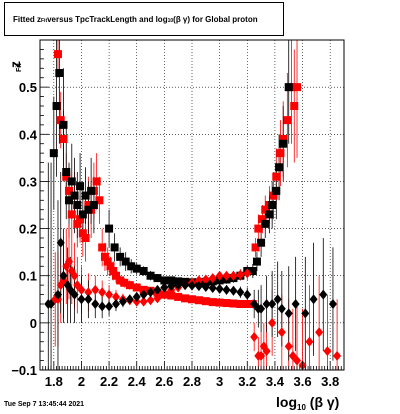  What do you see at coordinates (24, 370) in the screenshot?
I see `y-tick-label: −0.1` at bounding box center [24, 370].